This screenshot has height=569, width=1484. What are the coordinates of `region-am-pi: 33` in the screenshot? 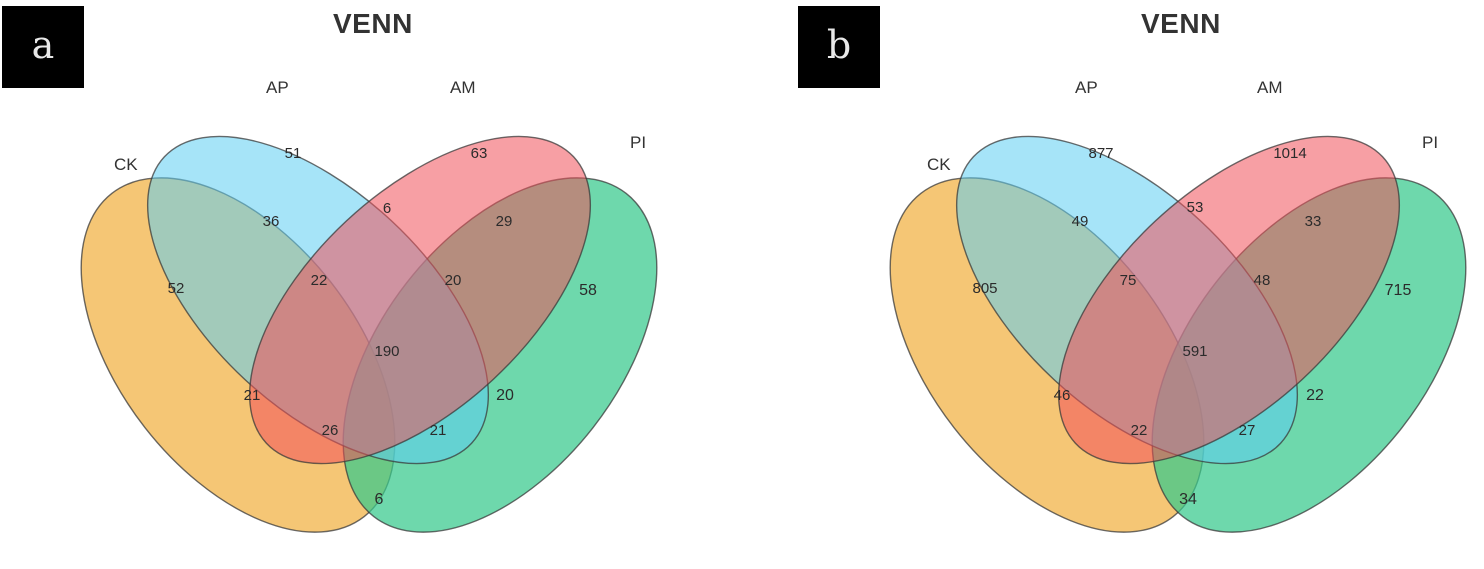 It's located at (1313, 221).